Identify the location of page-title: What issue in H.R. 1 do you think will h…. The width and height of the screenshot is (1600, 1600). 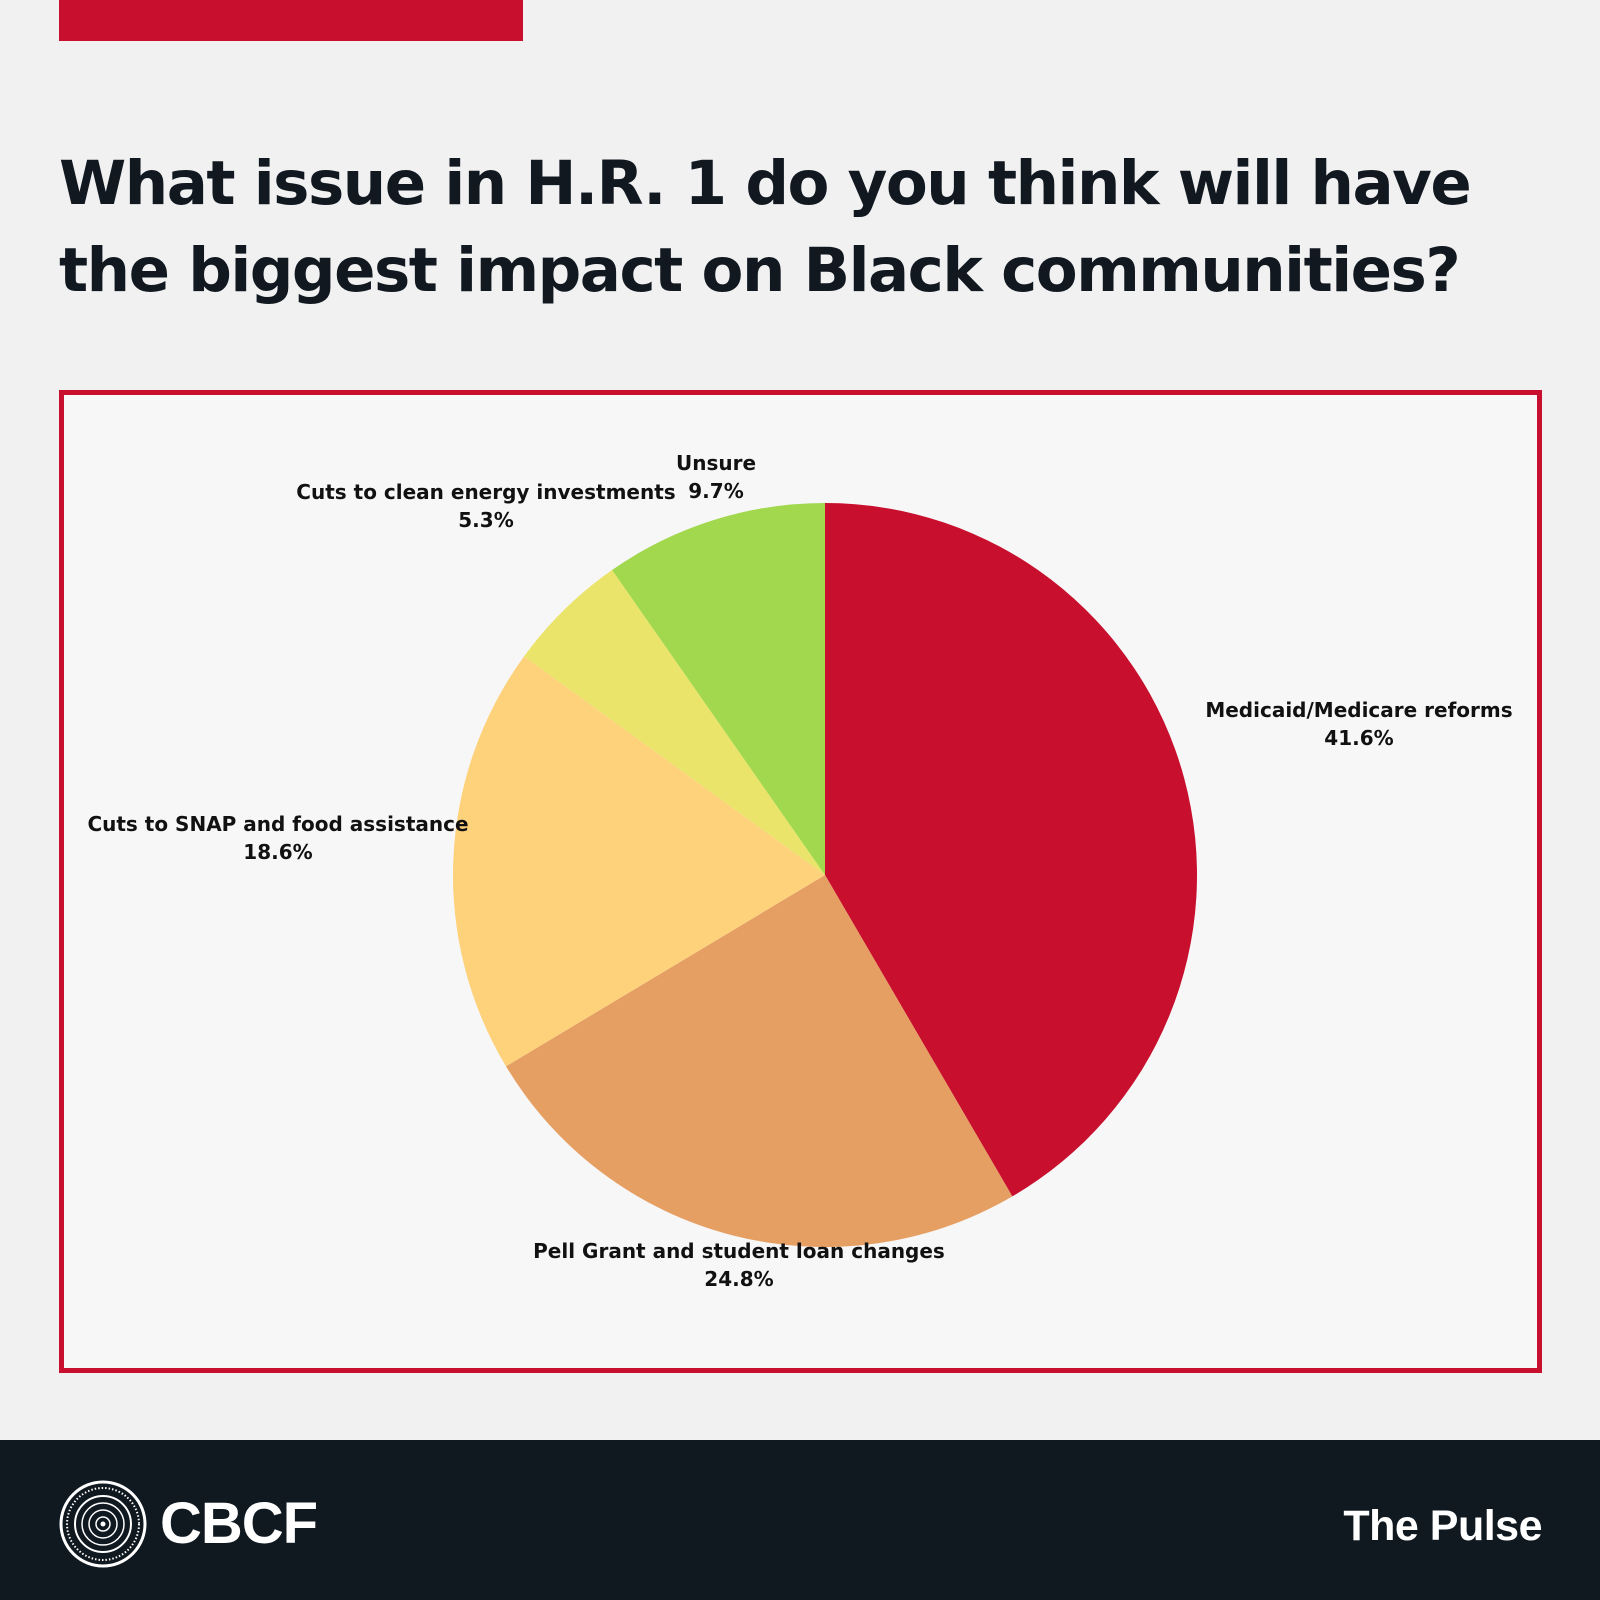
(765, 227).